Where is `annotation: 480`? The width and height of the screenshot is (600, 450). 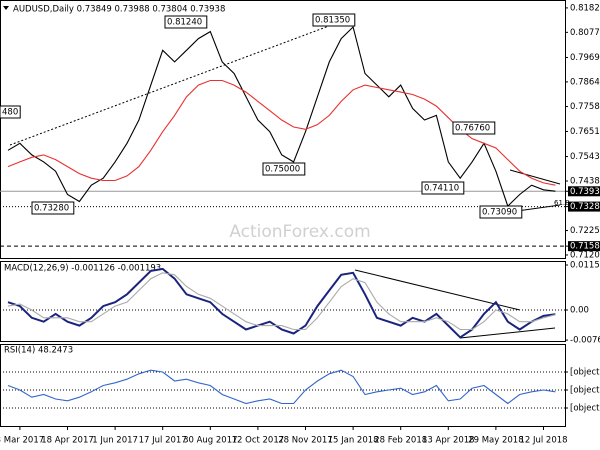 annotation: 480 is located at coordinates (10, 113).